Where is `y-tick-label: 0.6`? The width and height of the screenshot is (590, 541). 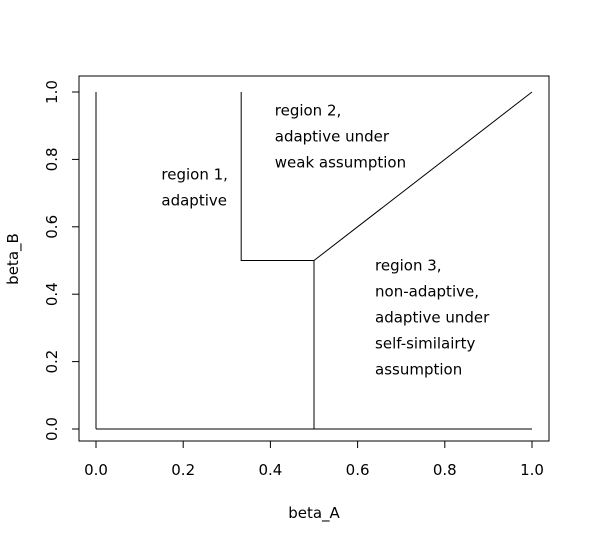
y-tick-label: 0.6 is located at coordinates (52, 227).